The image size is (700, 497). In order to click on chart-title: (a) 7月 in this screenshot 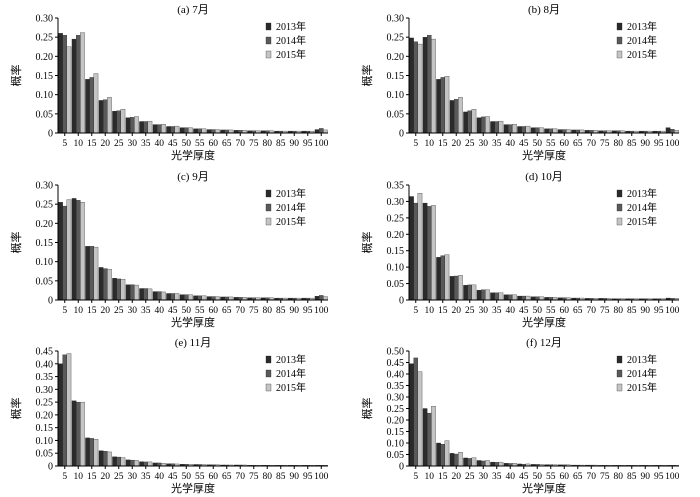, I will do `click(192, 10)`.